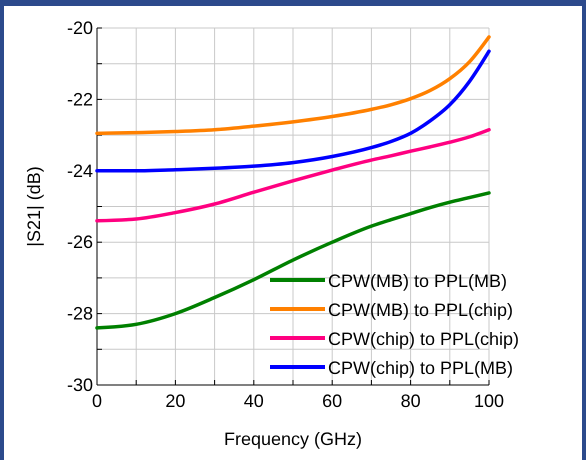 Image resolution: width=586 pixels, height=460 pixels. What do you see at coordinates (293, 439) in the screenshot?
I see `x-axis-title: Frequency (GHz)` at bounding box center [293, 439].